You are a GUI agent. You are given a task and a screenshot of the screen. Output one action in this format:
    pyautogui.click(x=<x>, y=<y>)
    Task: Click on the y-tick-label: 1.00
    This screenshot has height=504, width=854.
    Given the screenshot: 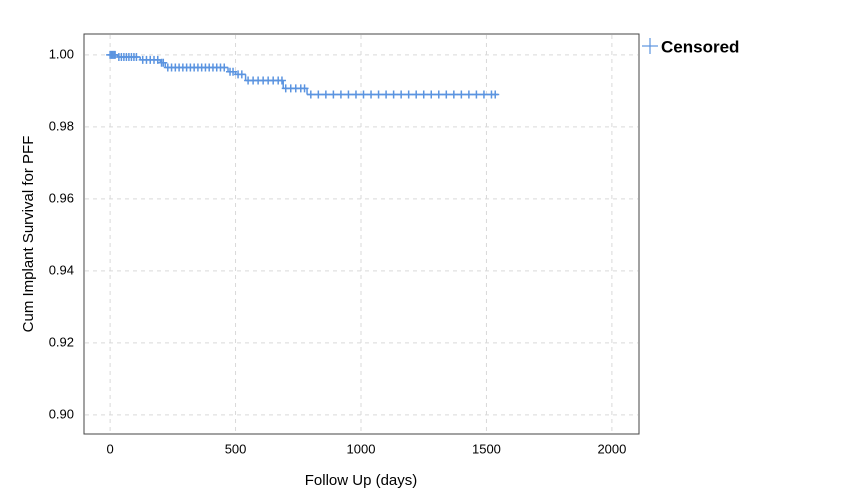 What is the action you would take?
    pyautogui.click(x=61, y=53)
    